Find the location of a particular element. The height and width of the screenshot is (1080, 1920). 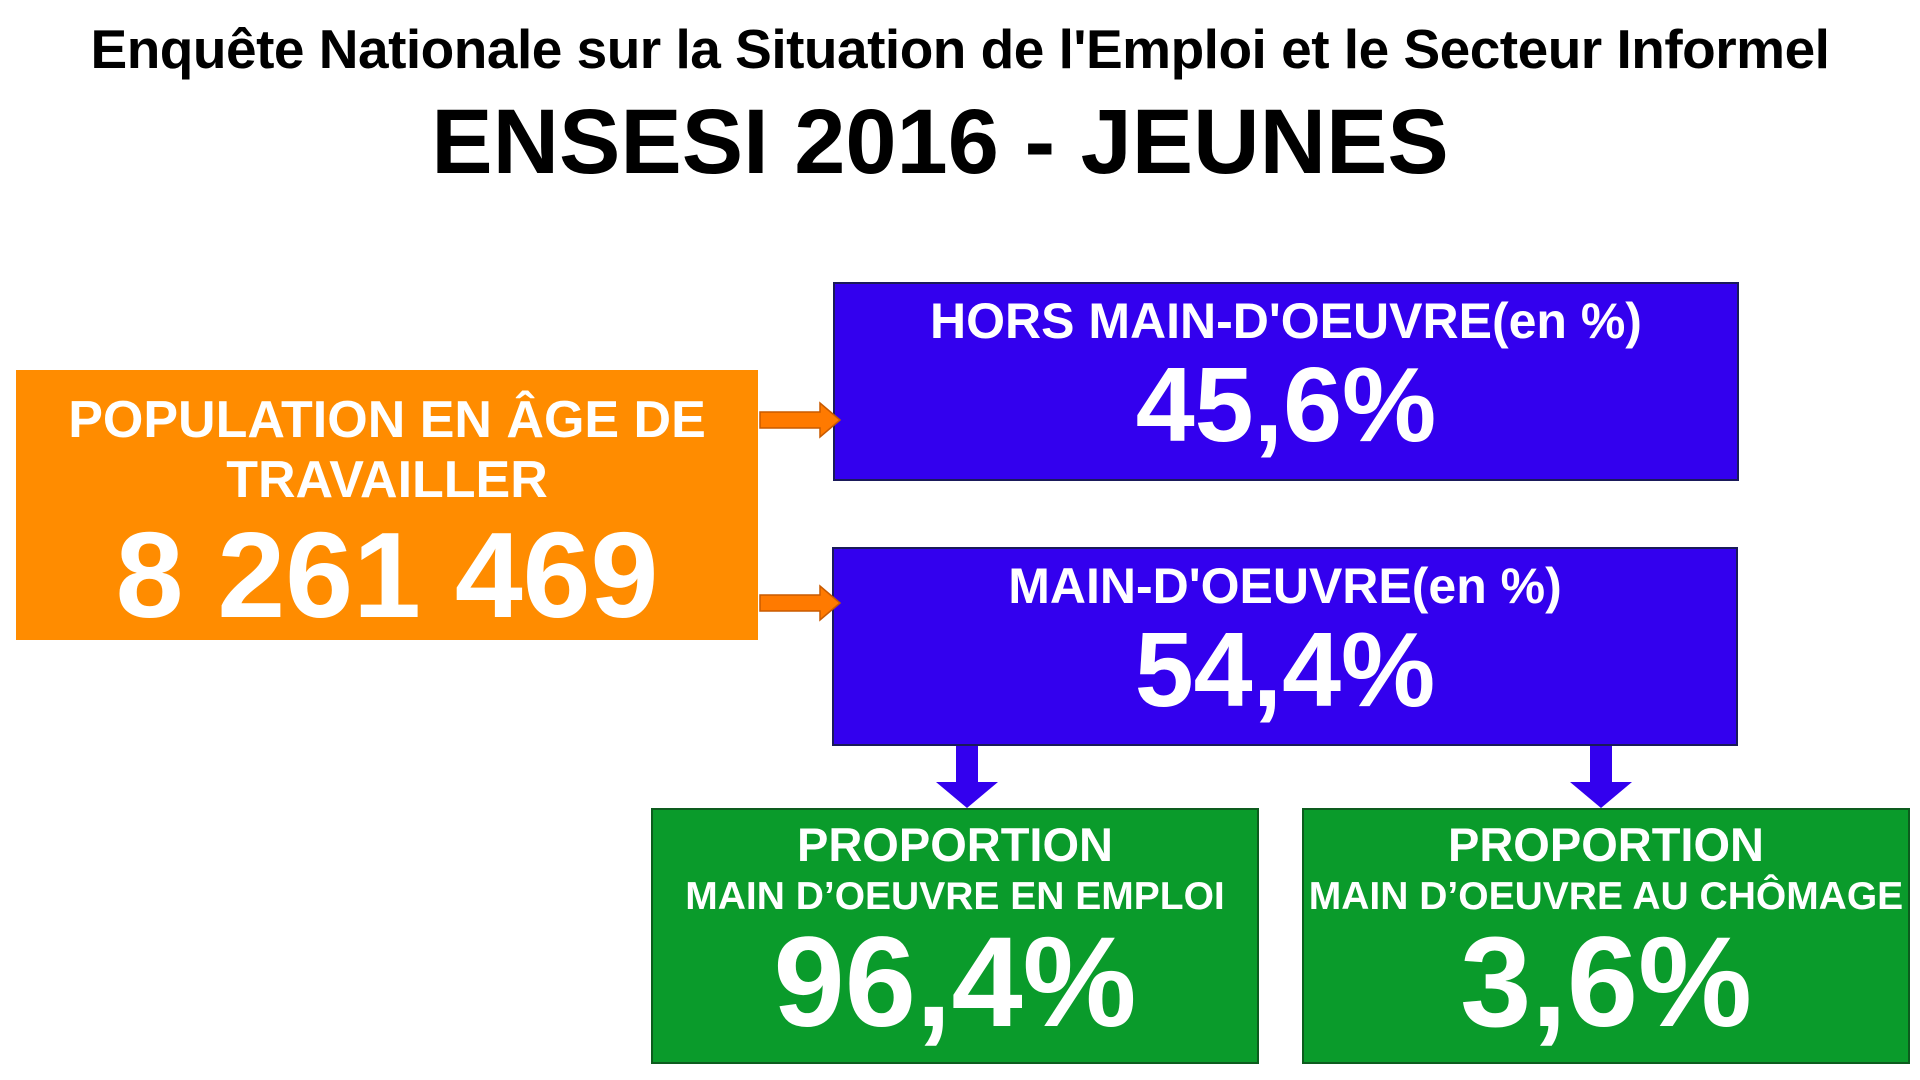

hors-main-oeuvre-value: 45,6% is located at coordinates (1286, 405).